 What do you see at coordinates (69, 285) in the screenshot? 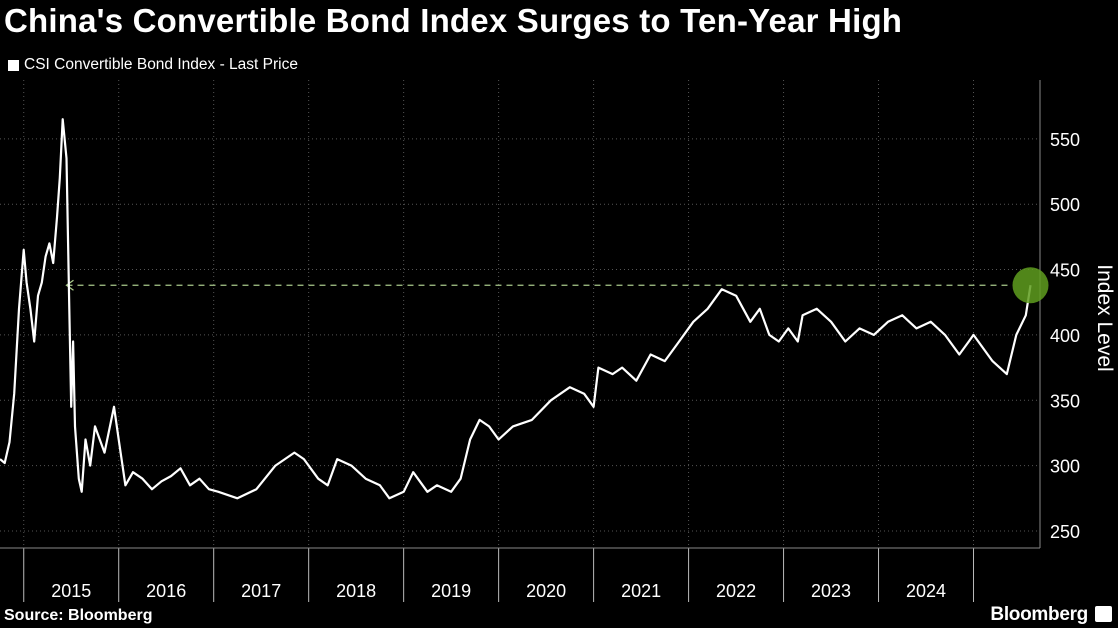
I see `reference-arrow` at bounding box center [69, 285].